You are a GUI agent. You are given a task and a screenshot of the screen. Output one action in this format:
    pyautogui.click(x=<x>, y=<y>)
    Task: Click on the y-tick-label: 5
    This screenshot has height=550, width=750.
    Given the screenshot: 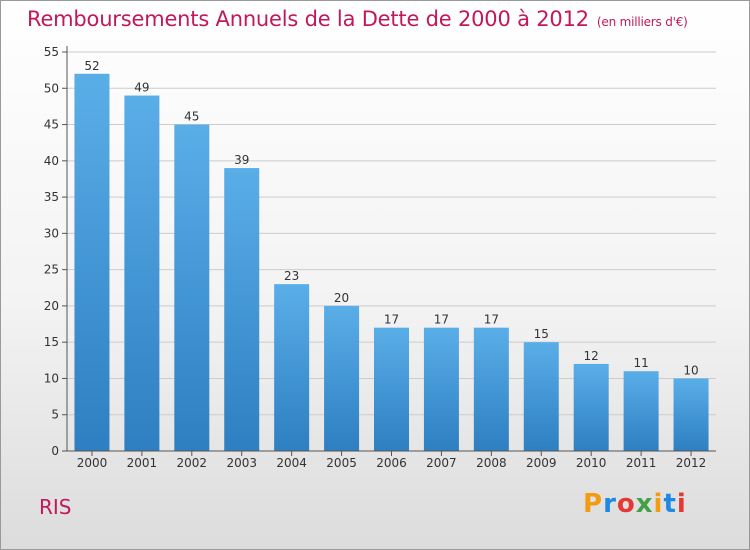 What is the action you would take?
    pyautogui.click(x=55, y=415)
    